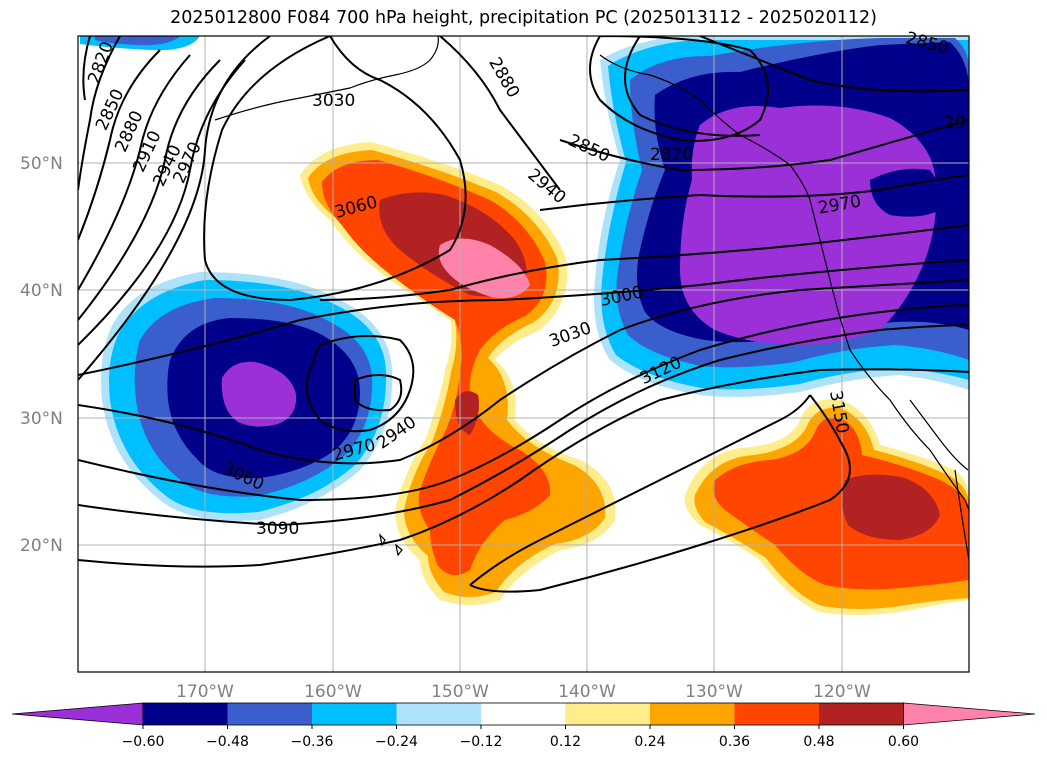 Image resolution: width=1047 pixels, height=765 pixels. What do you see at coordinates (41, 291) in the screenshot?
I see `lat-label: 40°N` at bounding box center [41, 291].